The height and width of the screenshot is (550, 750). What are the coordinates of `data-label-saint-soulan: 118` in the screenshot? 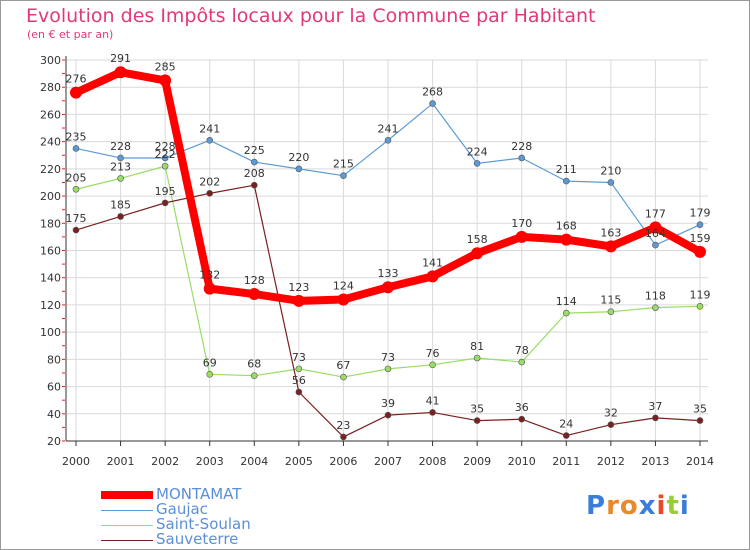 It's located at (655, 296).